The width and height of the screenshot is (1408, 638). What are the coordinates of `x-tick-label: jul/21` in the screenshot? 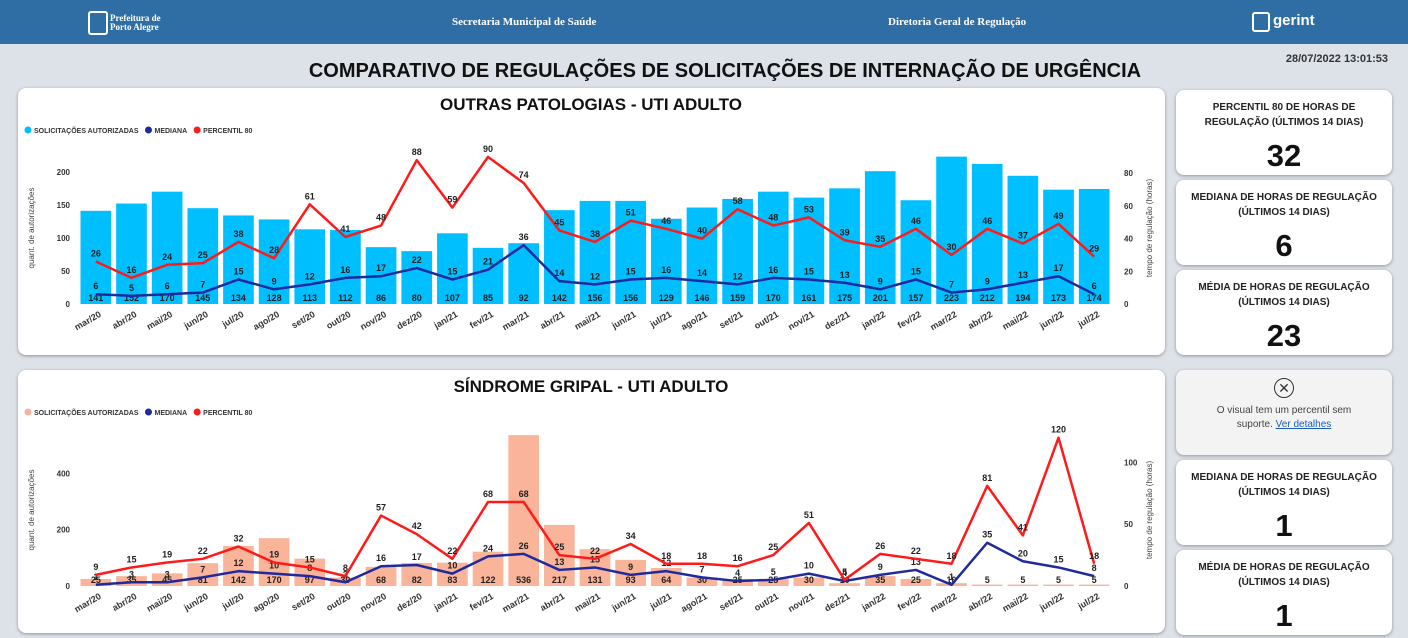 It's located at (661, 319).